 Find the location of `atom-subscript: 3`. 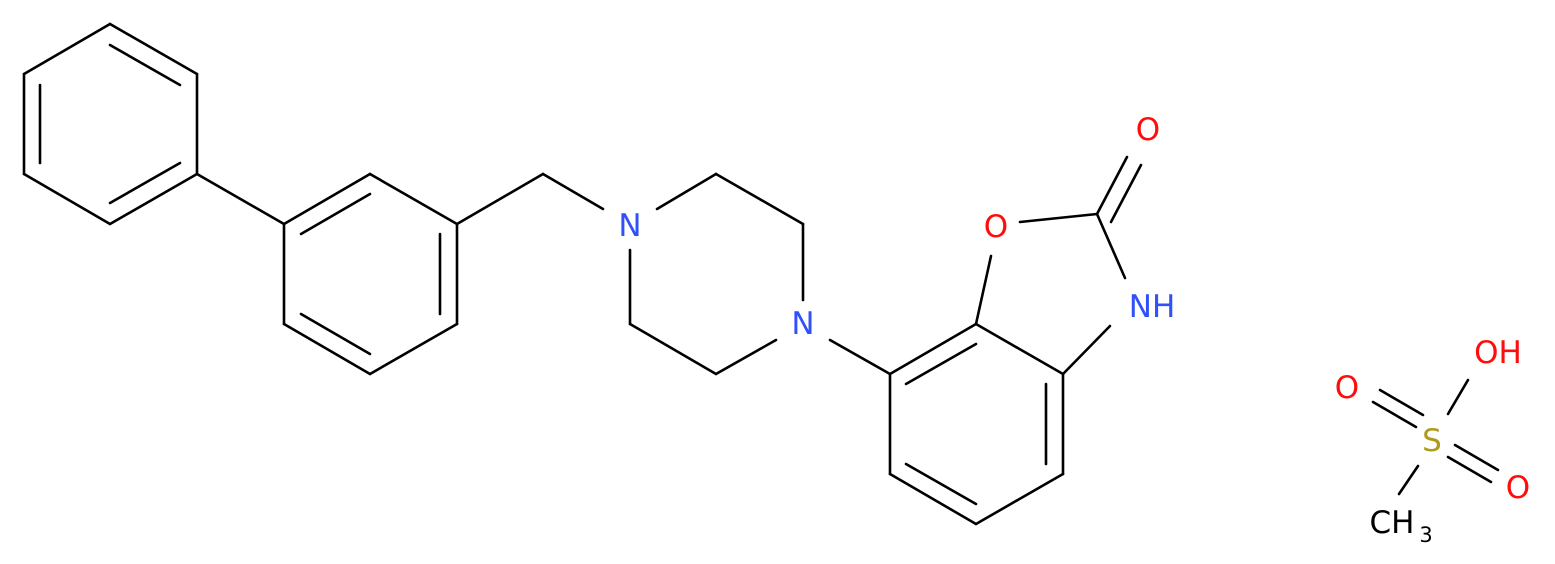

atom-subscript: 3 is located at coordinates (1425, 535).